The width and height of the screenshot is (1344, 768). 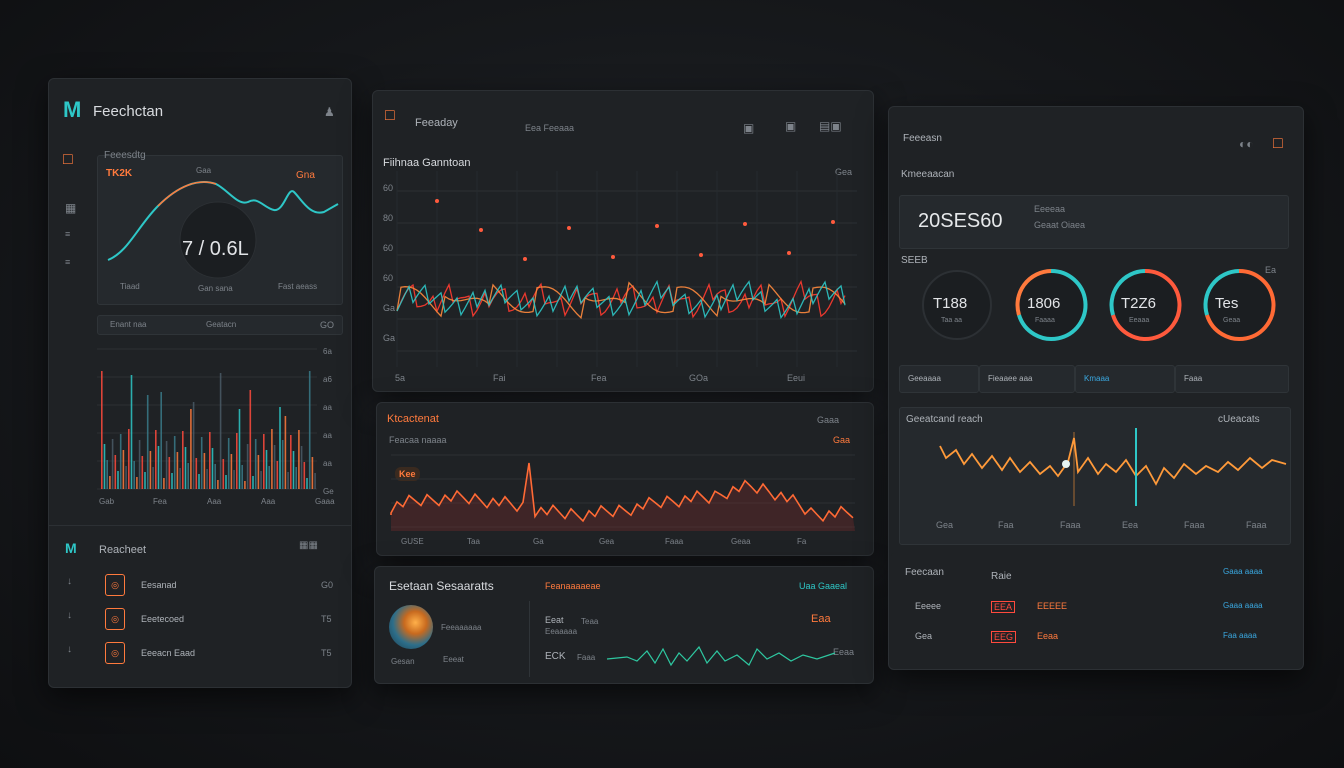 I want to click on line1-label: Eeat, so click(x=554, y=620).